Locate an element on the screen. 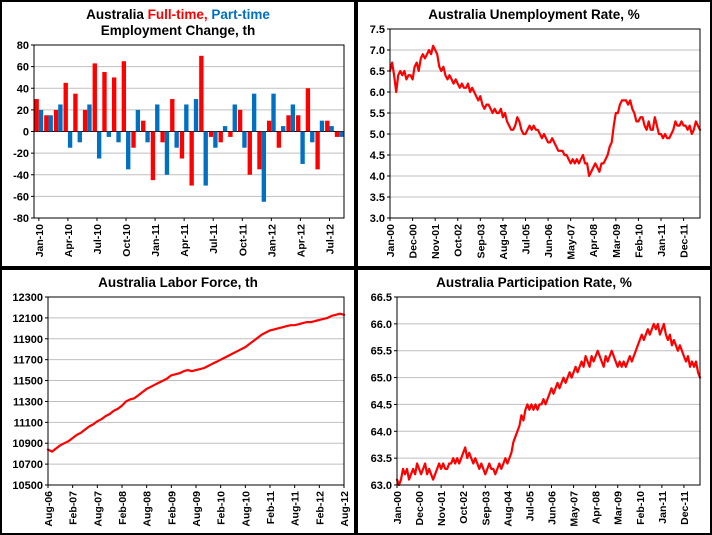 Image resolution: width=712 pixels, height=535 pixels. svg-text: 65.0 is located at coordinates (381, 379).